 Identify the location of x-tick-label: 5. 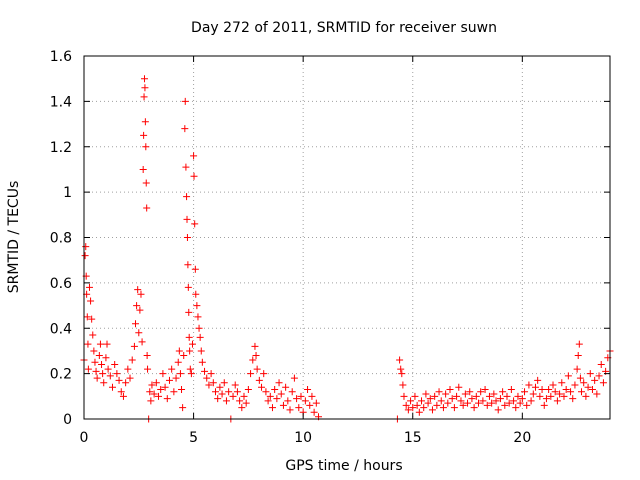
(193, 438).